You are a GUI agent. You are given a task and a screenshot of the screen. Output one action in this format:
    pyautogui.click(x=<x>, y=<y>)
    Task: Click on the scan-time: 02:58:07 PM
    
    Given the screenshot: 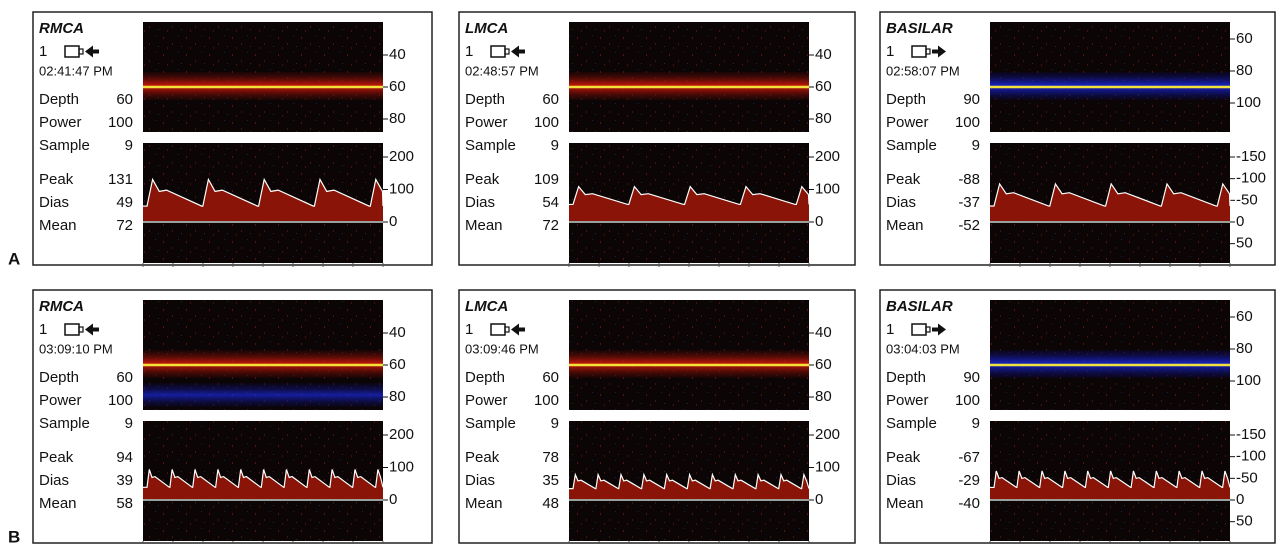 What is the action you would take?
    pyautogui.click(x=923, y=70)
    